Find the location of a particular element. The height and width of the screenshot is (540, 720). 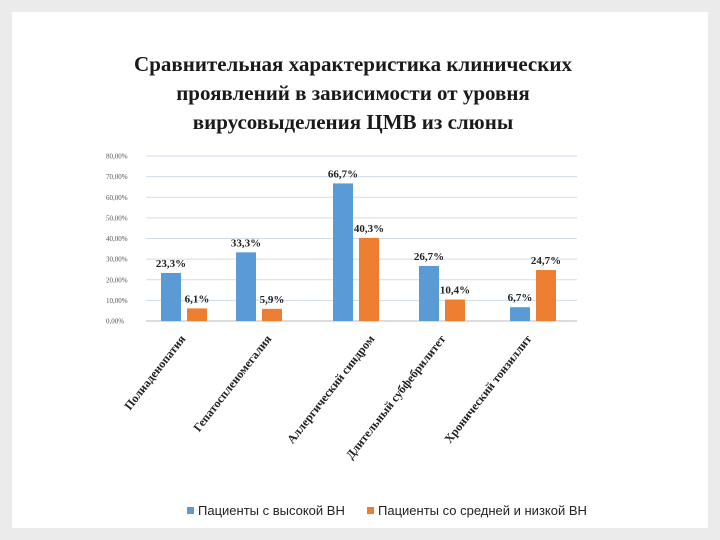

category-label: Полиаденопатия is located at coordinates (154, 372).